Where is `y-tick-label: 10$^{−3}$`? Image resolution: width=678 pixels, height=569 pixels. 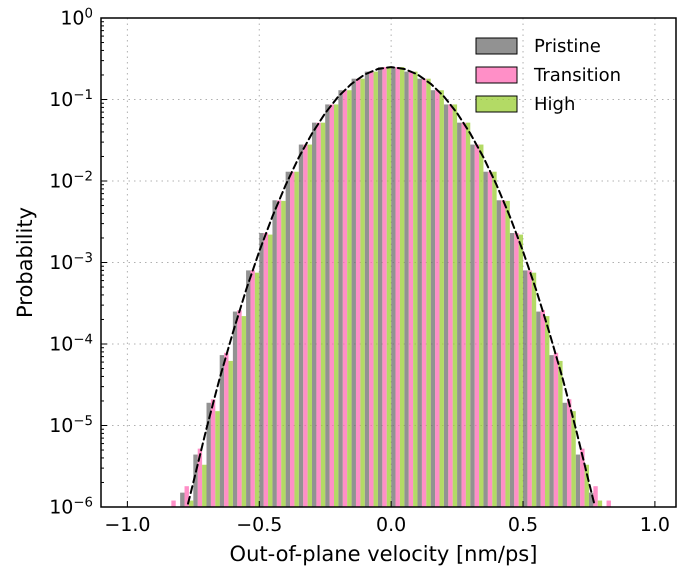
y-tick-label: 10$^{−3}$ is located at coordinates (71, 262).